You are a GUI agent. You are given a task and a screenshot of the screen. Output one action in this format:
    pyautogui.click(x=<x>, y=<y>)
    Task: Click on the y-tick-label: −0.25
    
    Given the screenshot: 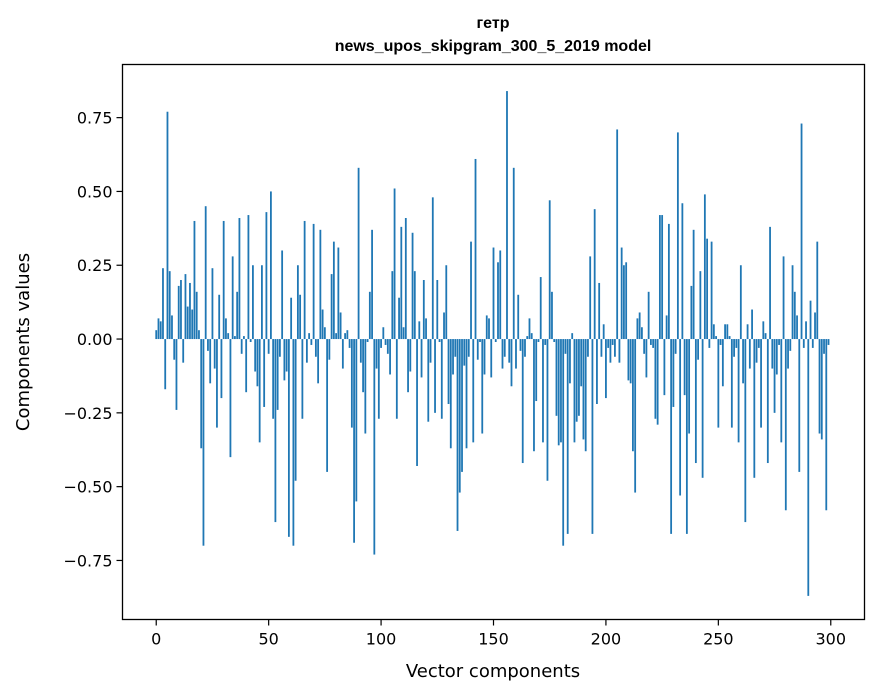 What is the action you would take?
    pyautogui.click(x=87, y=413)
    